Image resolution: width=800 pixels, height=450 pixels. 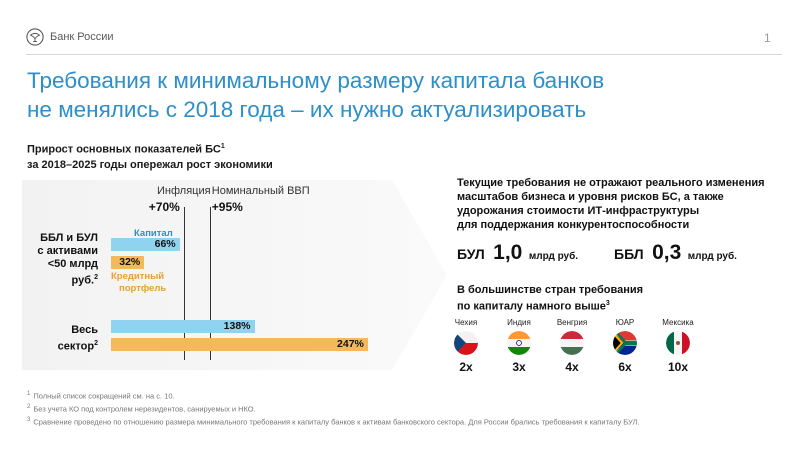 I want to click on bank-of-russia-eagle-icon, so click(x=35, y=37).